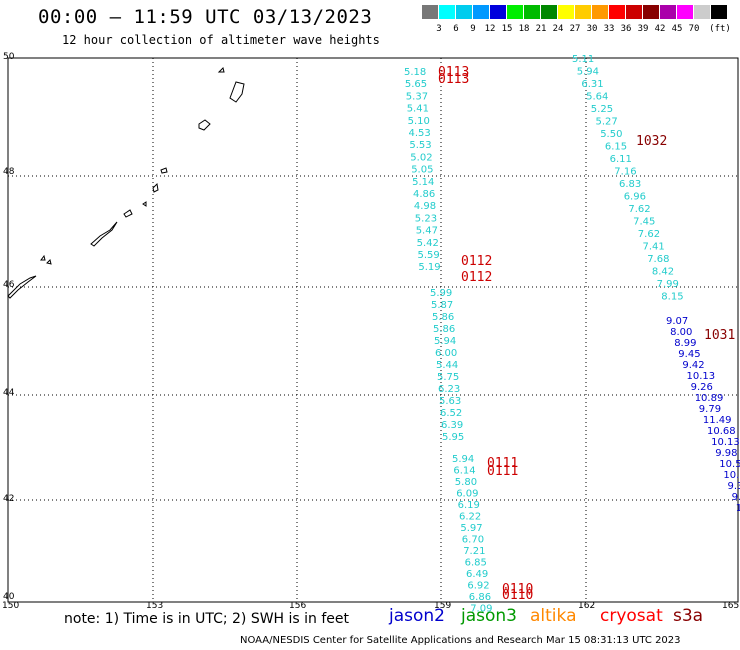 The width and height of the screenshot is (740, 650). Describe the element at coordinates (427, 231) in the screenshot. I see `track-value: 5.47` at that location.